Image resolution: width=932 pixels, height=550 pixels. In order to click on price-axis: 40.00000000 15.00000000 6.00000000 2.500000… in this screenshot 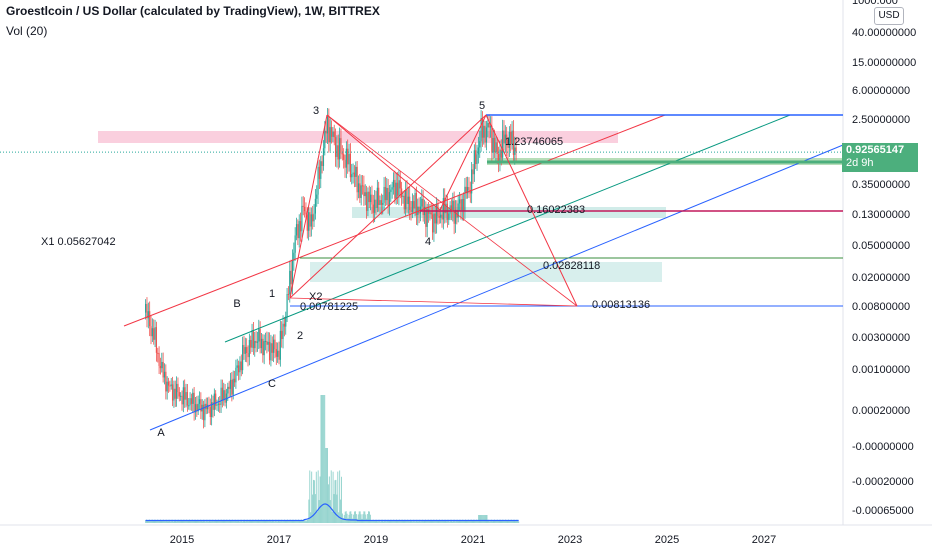, I will do `click(884, 258)`.